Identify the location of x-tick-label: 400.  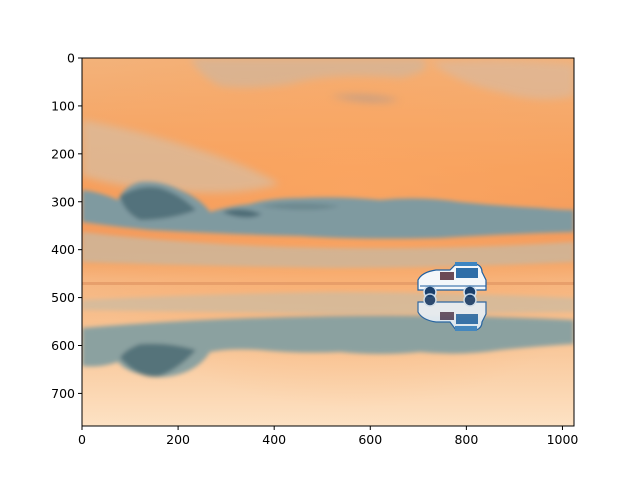
(274, 439).